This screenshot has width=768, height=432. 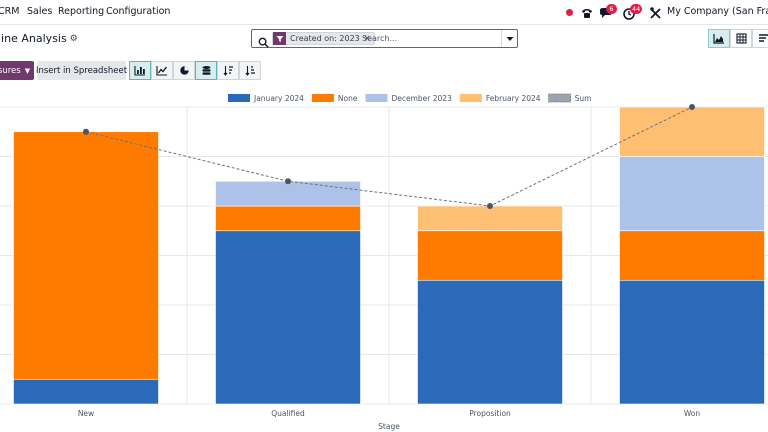 I want to click on sort-ascending-icon, so click(x=250, y=71).